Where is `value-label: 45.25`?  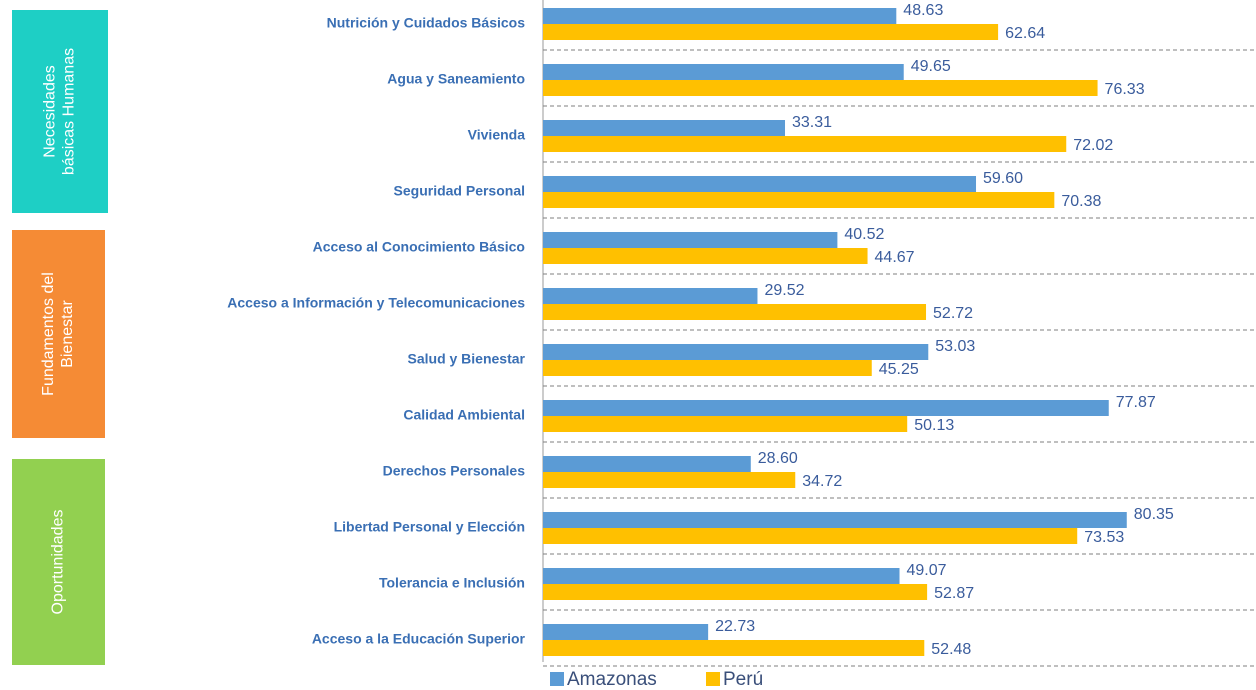 value-label: 45.25 is located at coordinates (899, 369).